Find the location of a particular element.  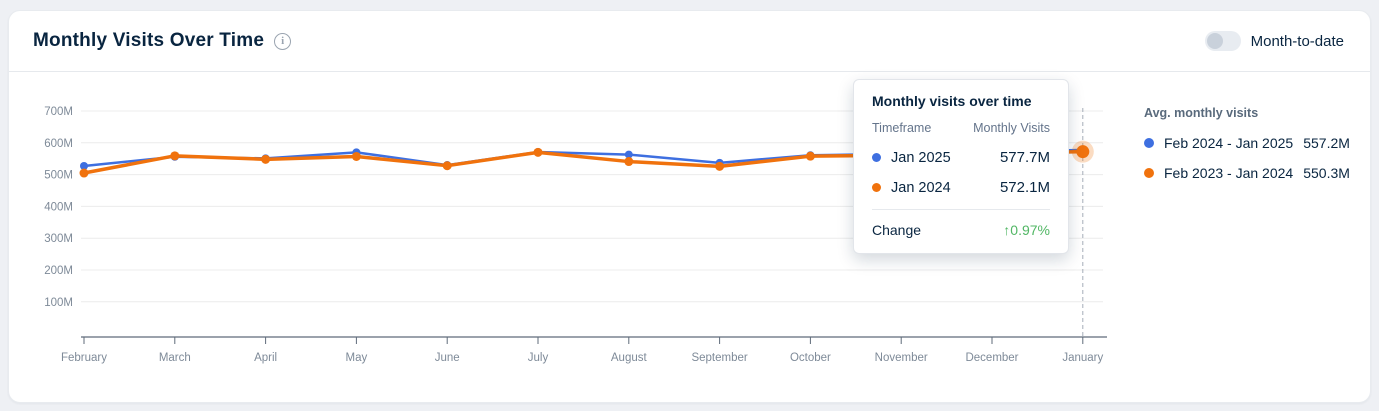

legend-item: Feb 2023 - Jan 2024 550.3M is located at coordinates (1255, 173).